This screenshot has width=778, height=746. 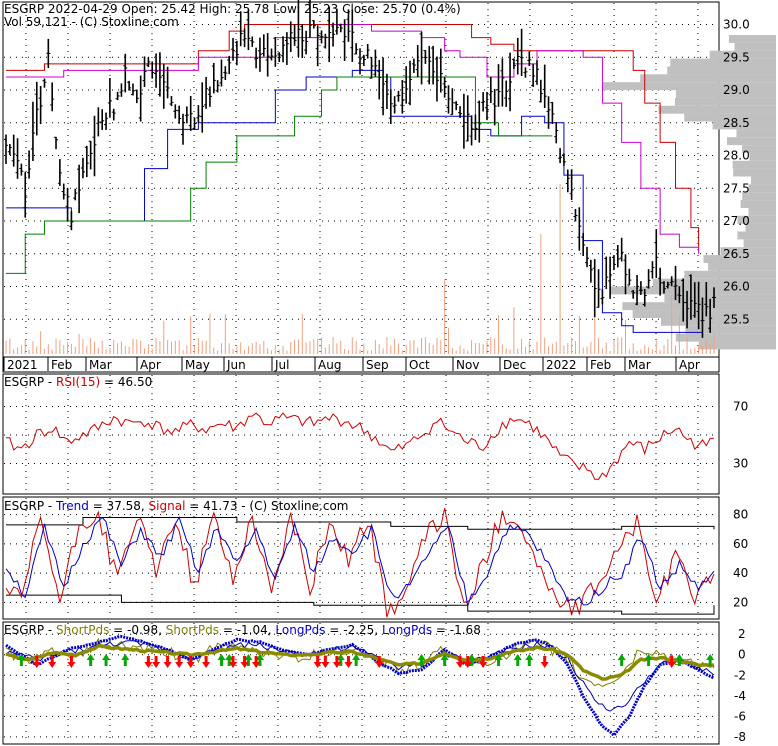 What do you see at coordinates (740, 716) in the screenshot?
I see `pds-y-tick: -6` at bounding box center [740, 716].